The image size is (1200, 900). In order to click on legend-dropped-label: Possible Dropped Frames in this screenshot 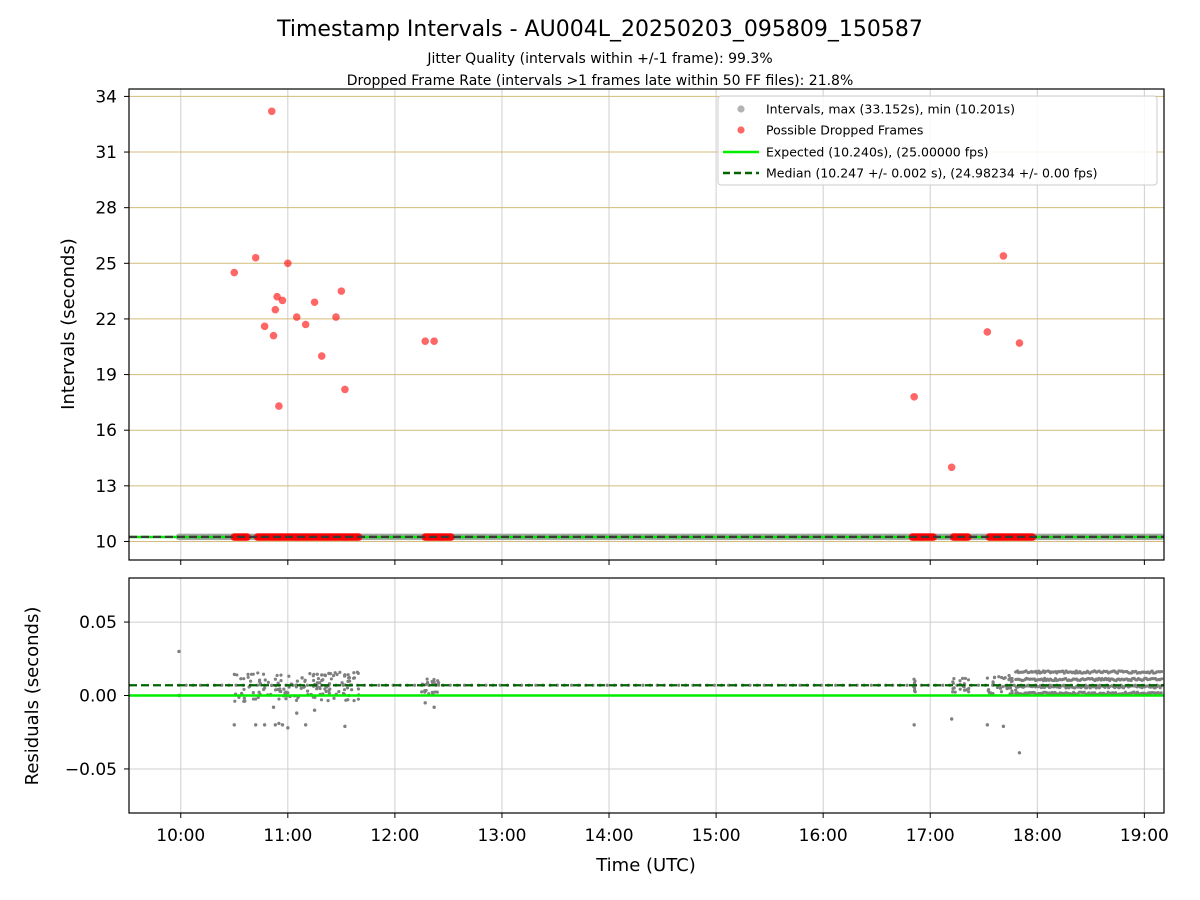, I will do `click(844, 130)`.